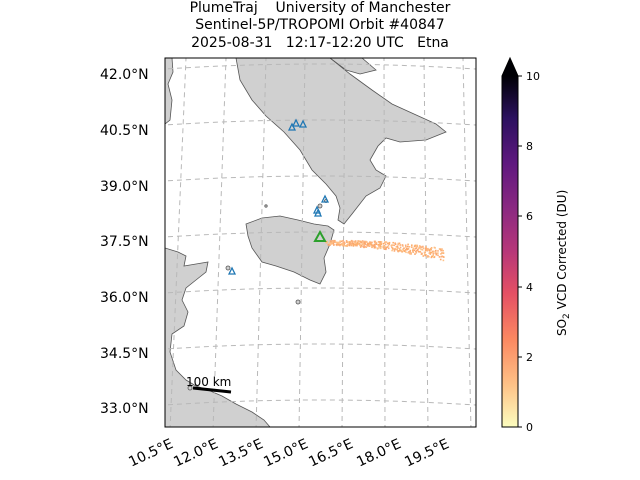 This screenshot has width=640, height=480. What do you see at coordinates (124, 131) in the screenshot?
I see `lat-label-40.5: 40.5°N` at bounding box center [124, 131].